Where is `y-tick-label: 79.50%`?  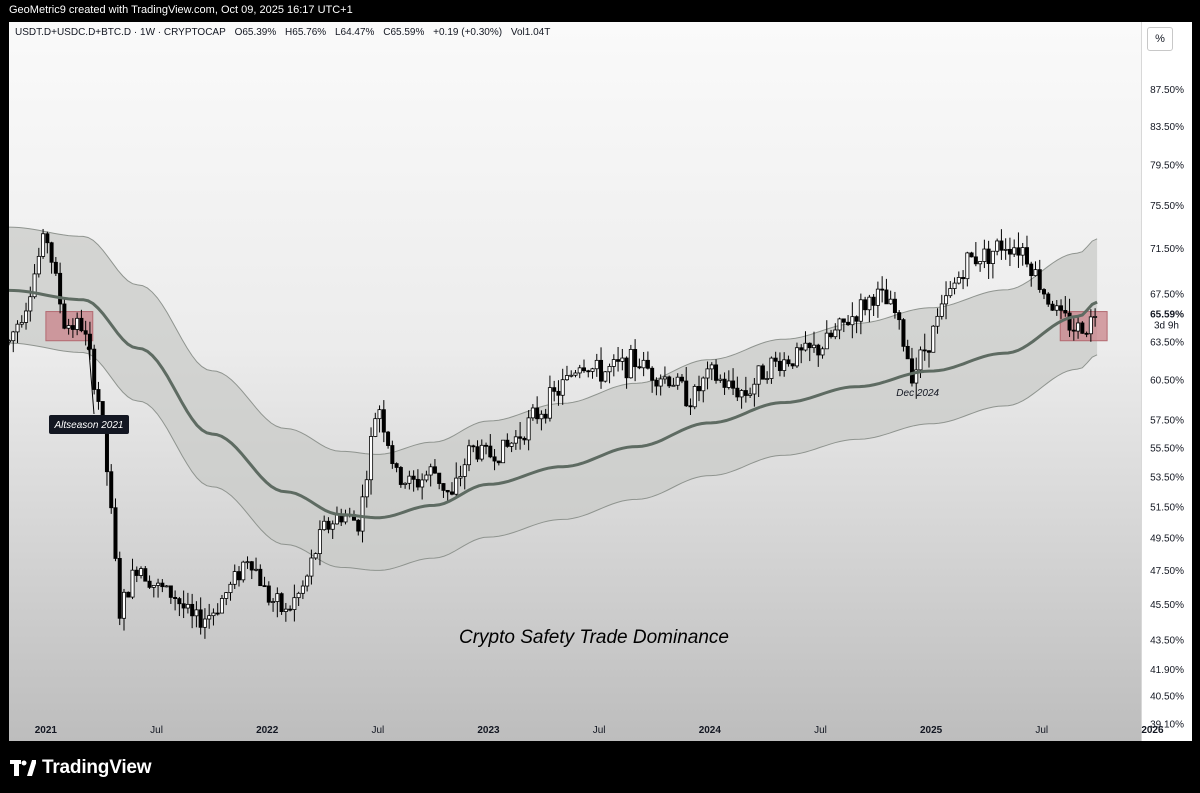
y-tick-label: 79.50% is located at coordinates (1167, 166).